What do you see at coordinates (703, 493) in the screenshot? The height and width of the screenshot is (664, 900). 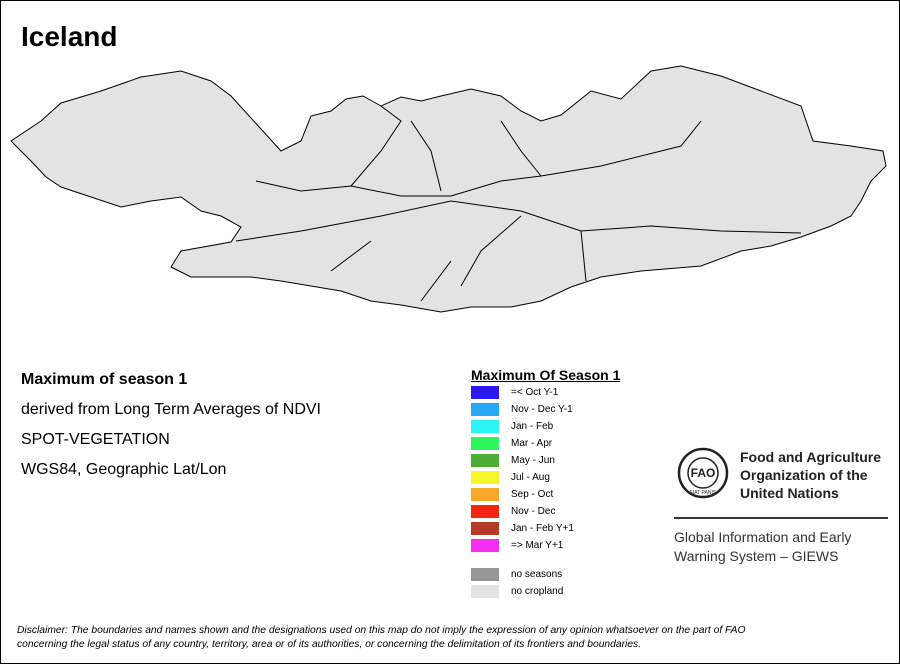 I see `logo-motto: FIAT PANIS` at bounding box center [703, 493].